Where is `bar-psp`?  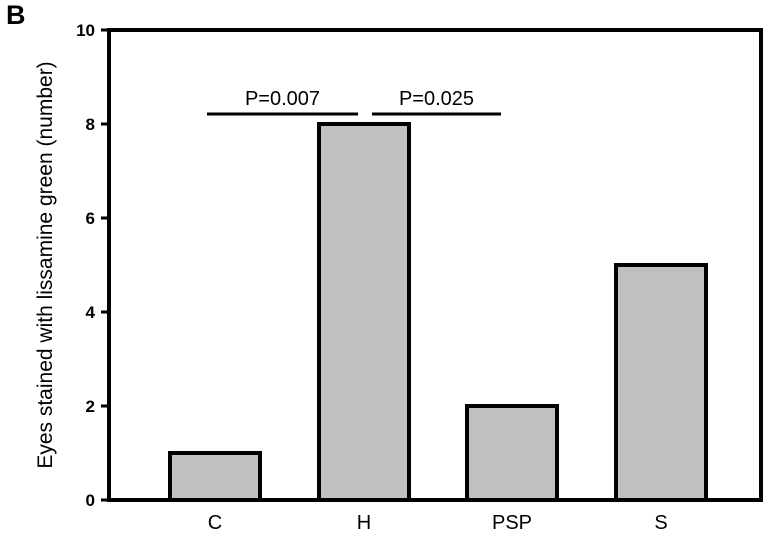 bar-psp is located at coordinates (512, 453).